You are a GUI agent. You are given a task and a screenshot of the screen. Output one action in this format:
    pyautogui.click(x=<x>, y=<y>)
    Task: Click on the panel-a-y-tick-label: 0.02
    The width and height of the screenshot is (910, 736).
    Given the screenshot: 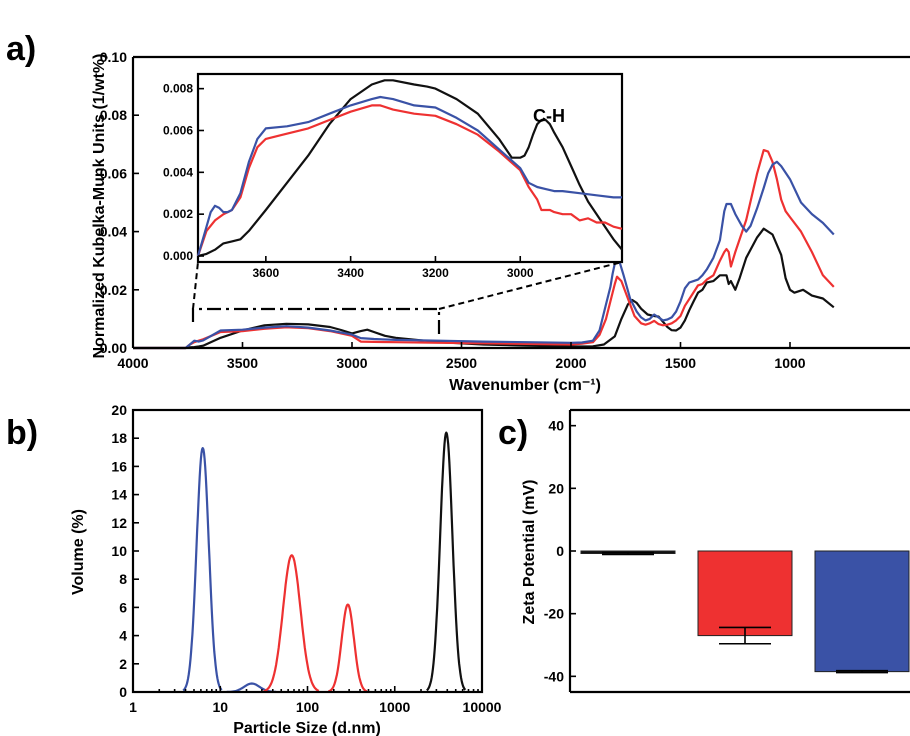 What is the action you would take?
    pyautogui.click(x=113, y=290)
    